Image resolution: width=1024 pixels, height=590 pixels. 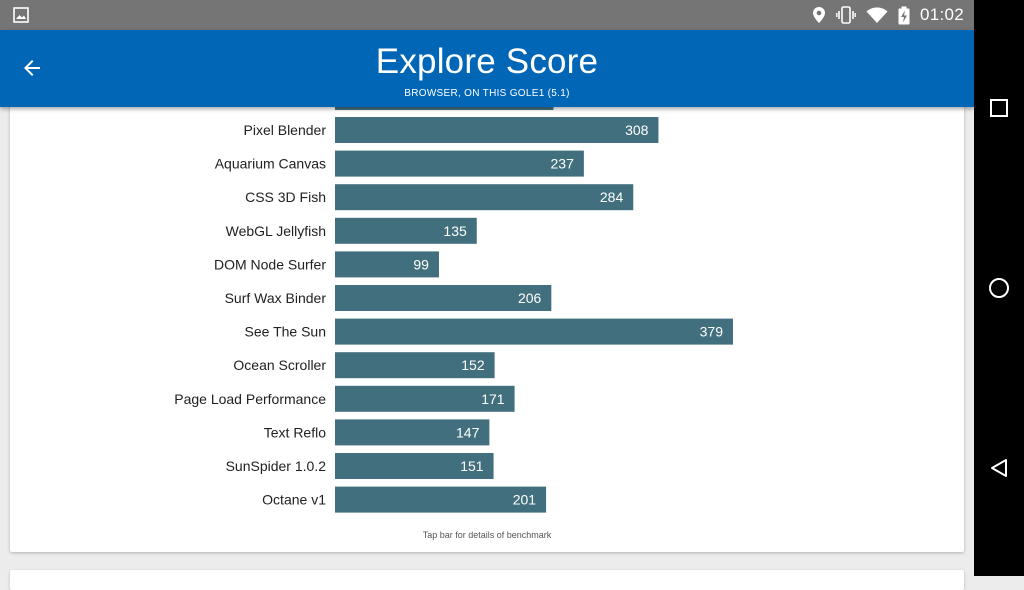 I want to click on clock: 01:02, so click(x=941, y=14).